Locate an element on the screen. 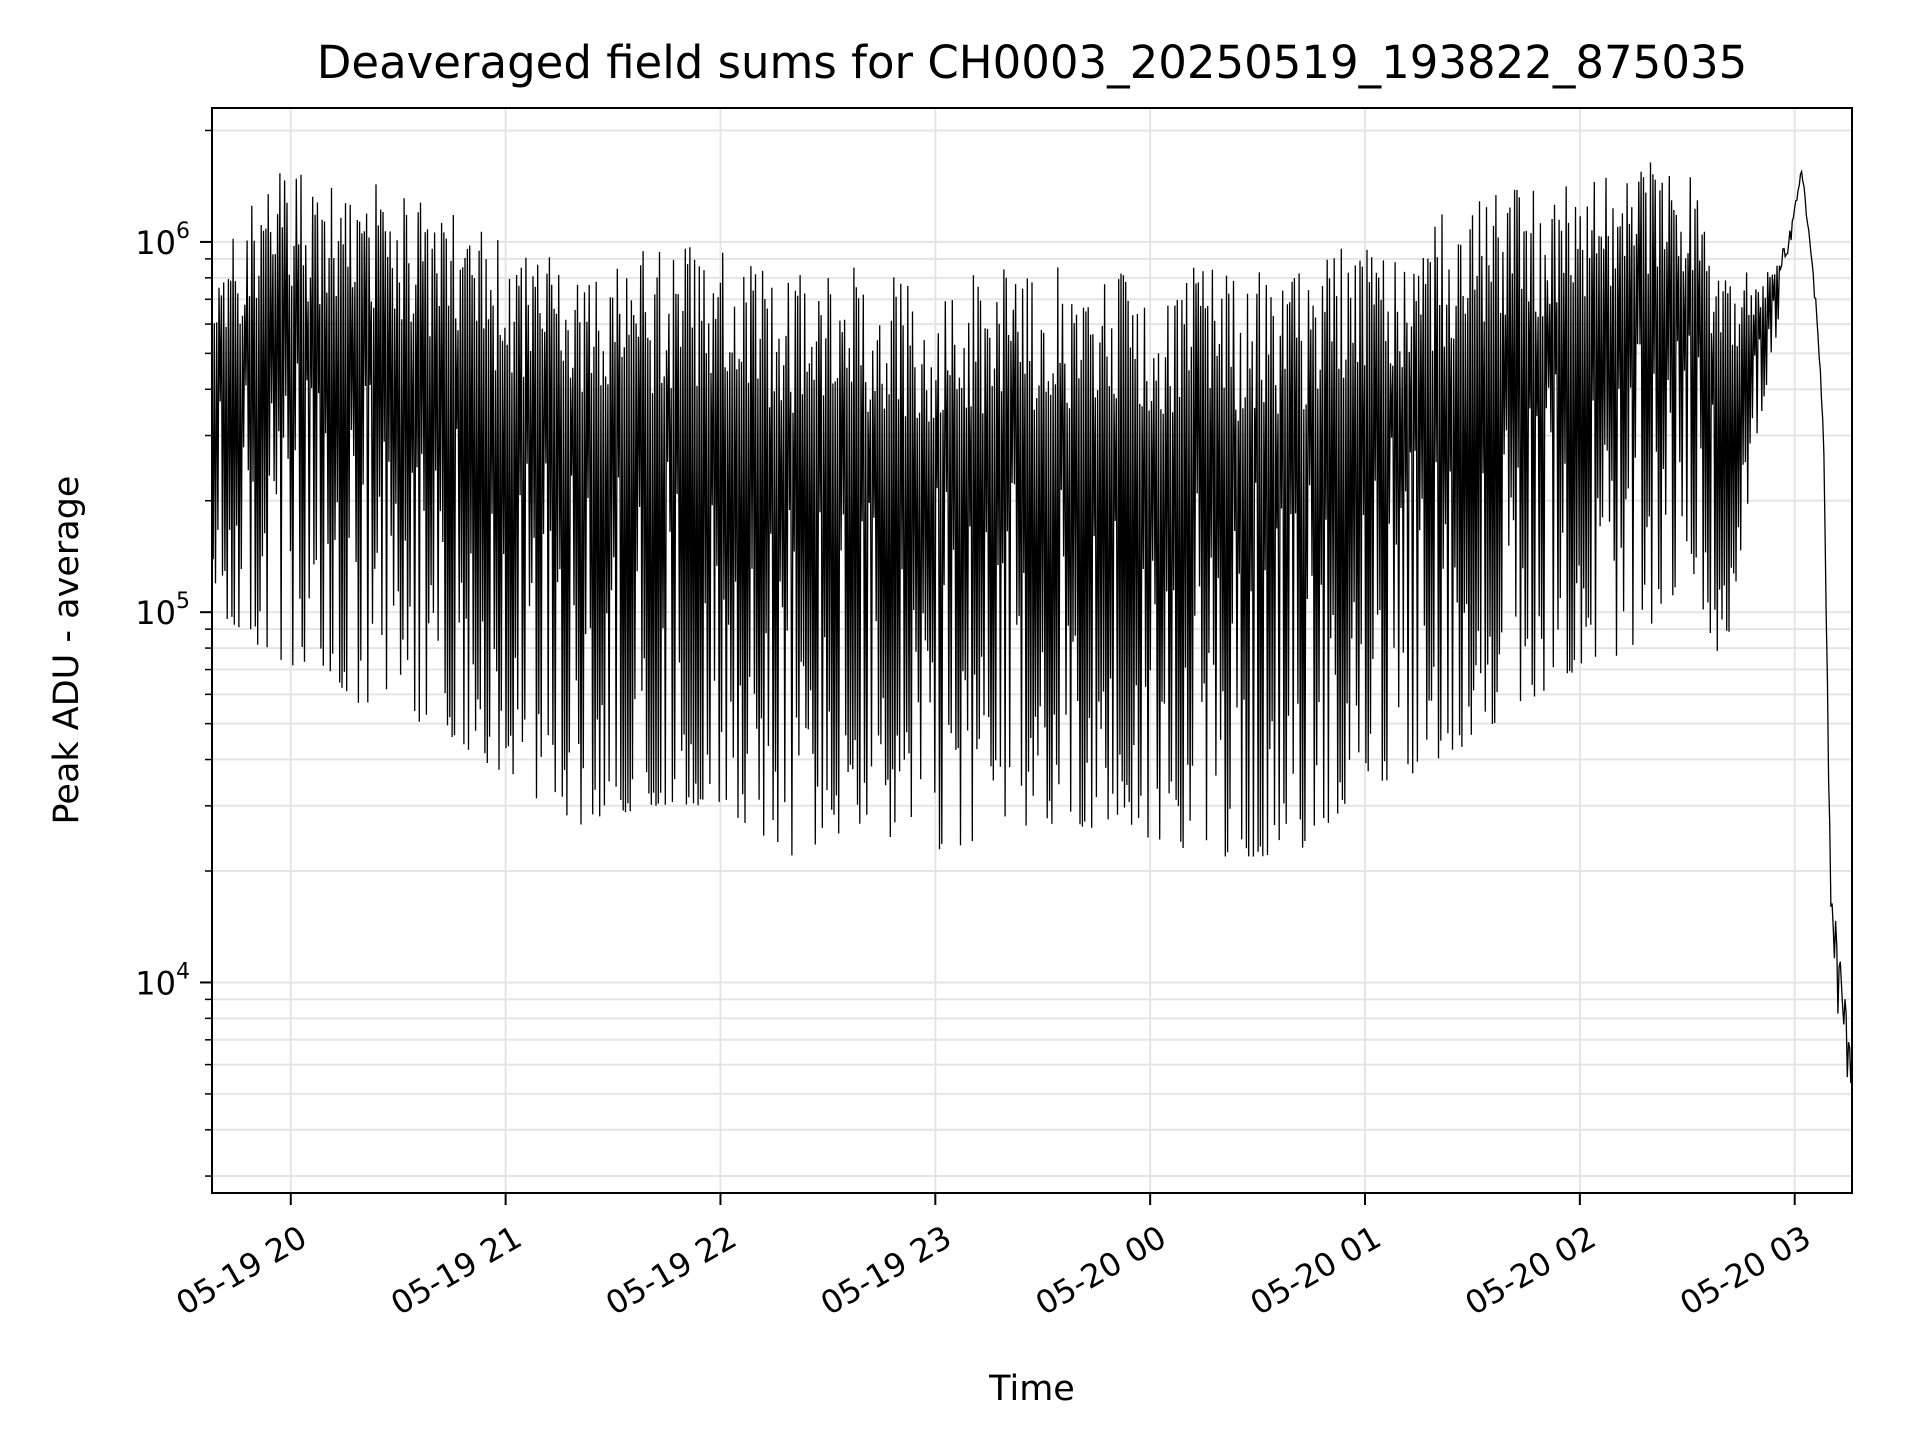 The width and height of the screenshot is (1920, 1440). y-tick-label: 10⁶ is located at coordinates (162, 240).